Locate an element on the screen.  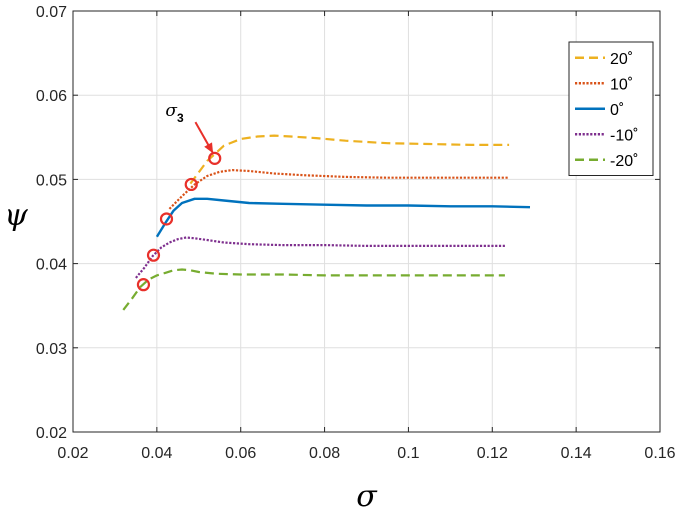
x-tick-label: 0.08 is located at coordinates (324, 453).